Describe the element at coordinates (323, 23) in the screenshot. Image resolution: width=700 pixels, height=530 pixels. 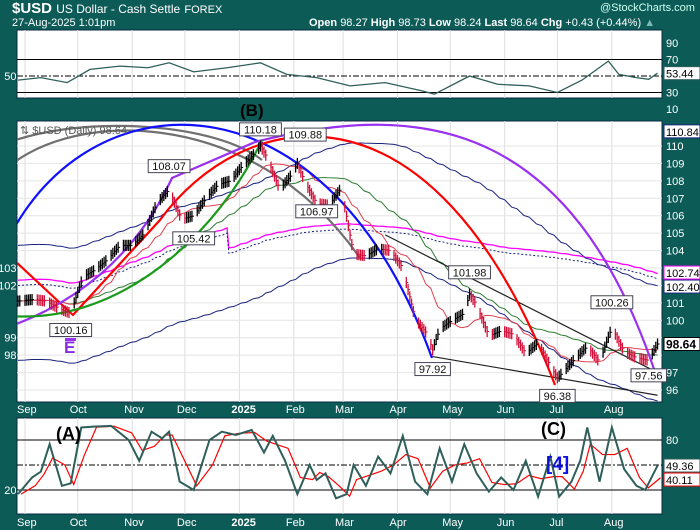
I see `open-label: Open` at that location.